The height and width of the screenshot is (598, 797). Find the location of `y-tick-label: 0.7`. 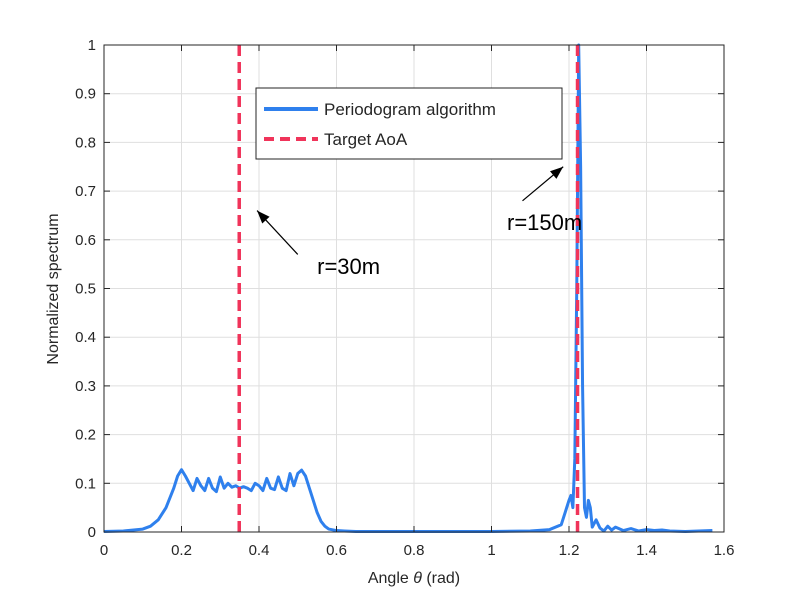

y-tick-label: 0.7 is located at coordinates (85, 191).